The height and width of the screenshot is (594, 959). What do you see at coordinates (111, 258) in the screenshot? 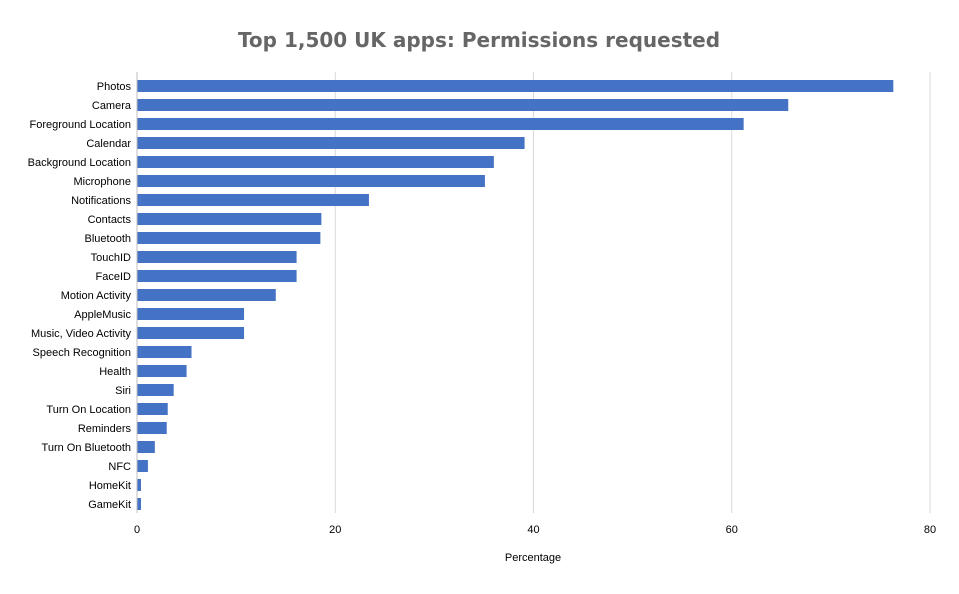
I see `category-label: TouchID` at bounding box center [111, 258].